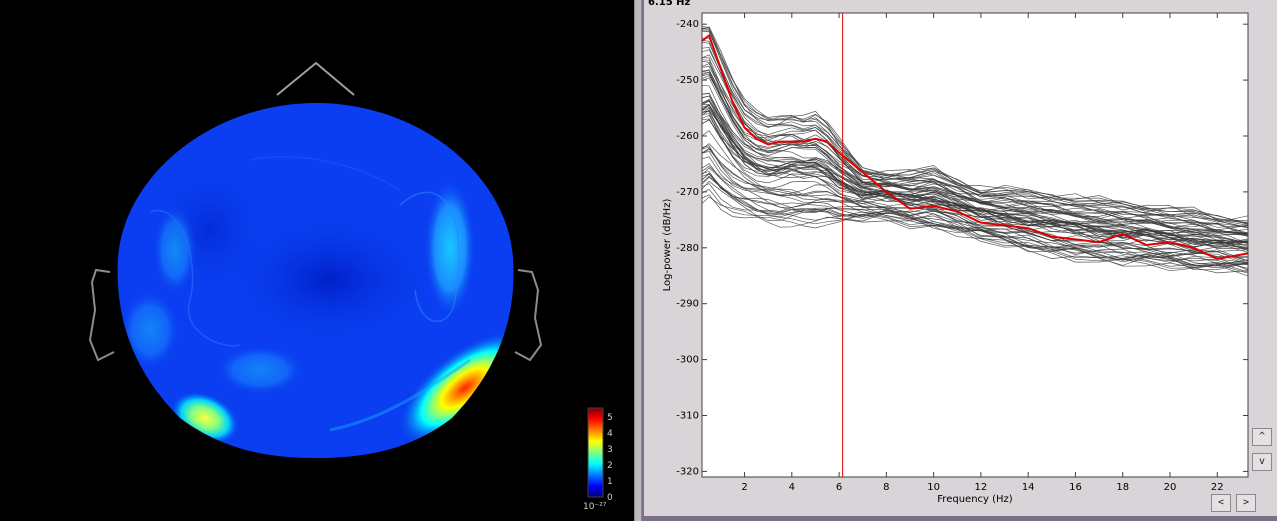  Describe the element at coordinates (687, 248) in the screenshot. I see `y-tick-label: -280` at that location.